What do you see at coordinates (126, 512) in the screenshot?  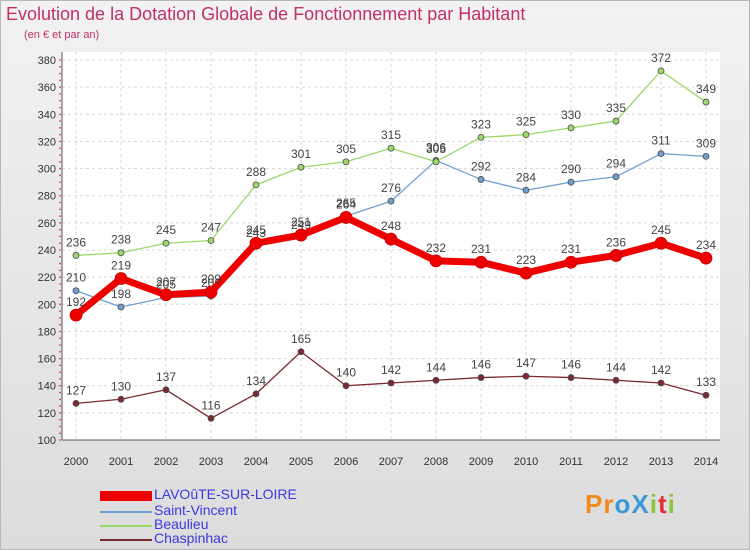 I see `legend-swatch-saint-vincent` at bounding box center [126, 512].